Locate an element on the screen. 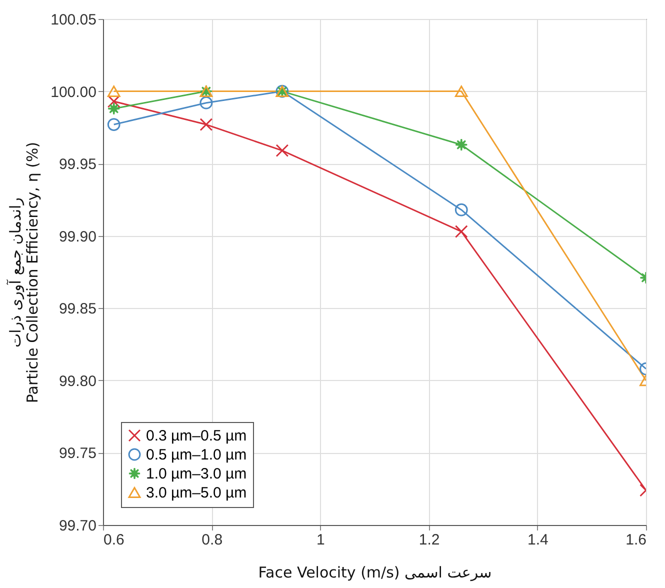  y-tick-label: 99.70 is located at coordinates (77, 526).